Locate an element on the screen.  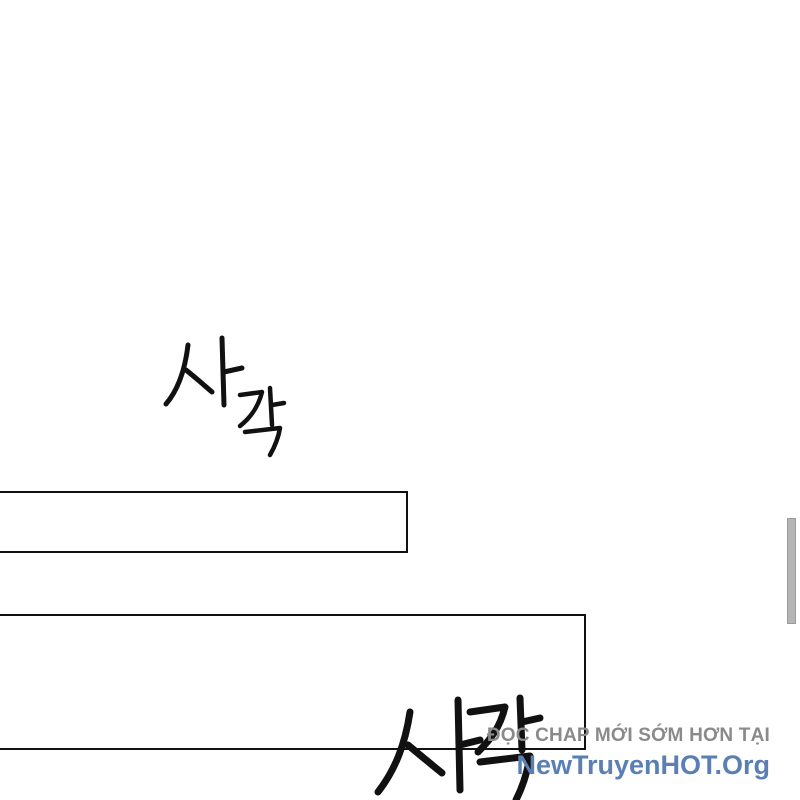
watermark-line-1: ĐỌC CHAP MỚI SỚM HƠN TẠI is located at coordinates (628, 735).